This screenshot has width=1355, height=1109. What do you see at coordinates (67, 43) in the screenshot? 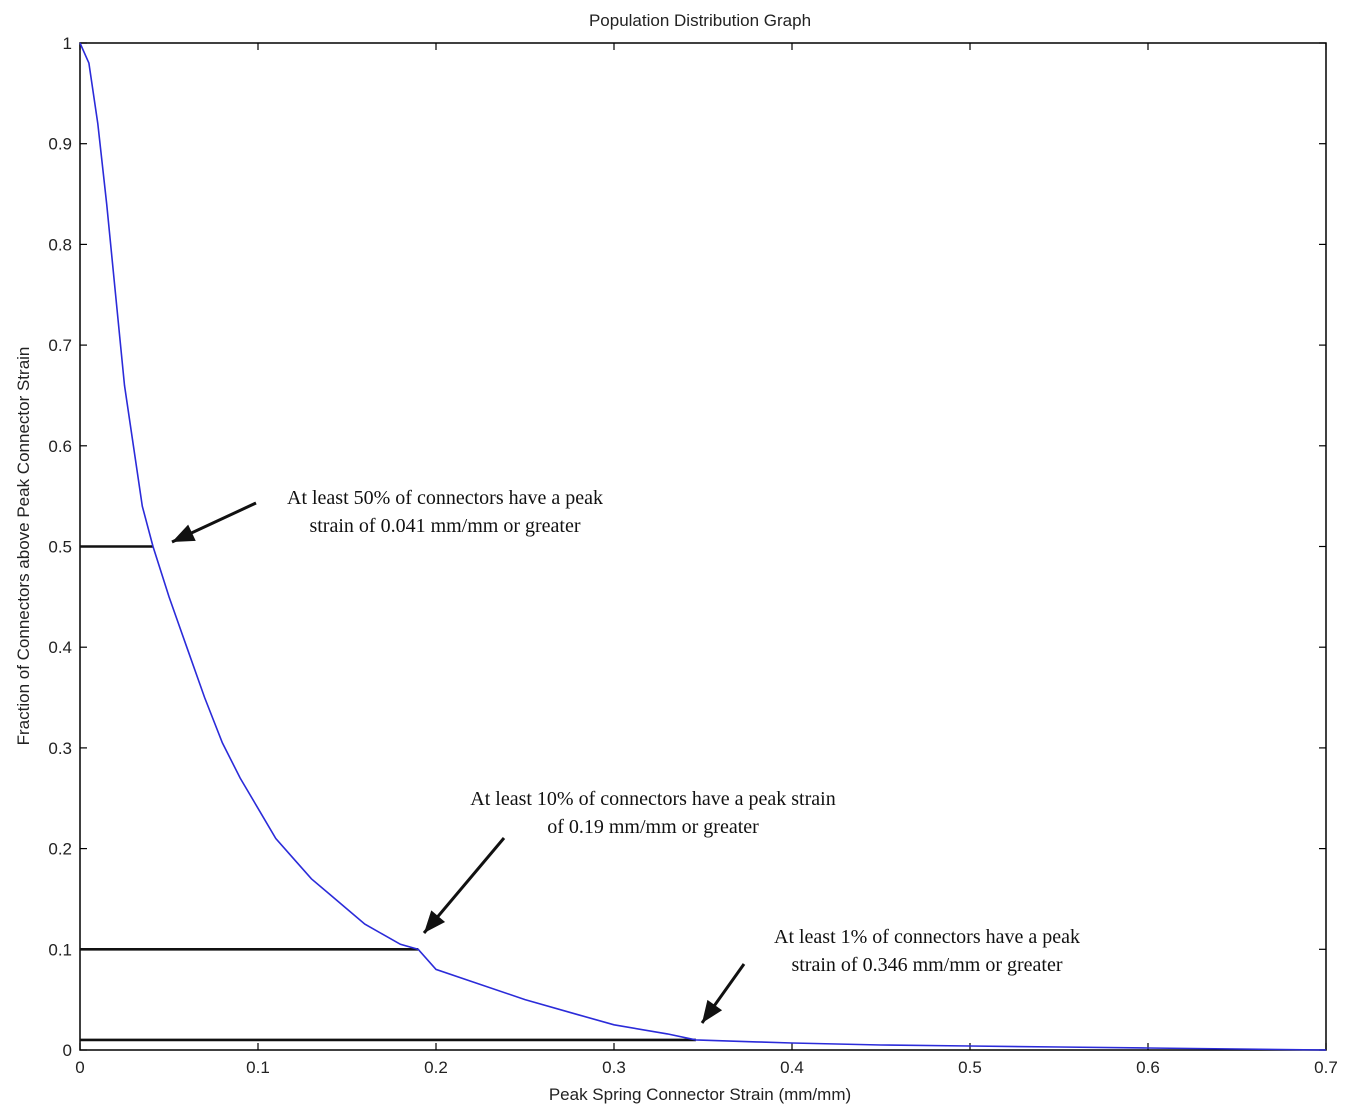
I see `y-tick-label: 1` at bounding box center [67, 43].